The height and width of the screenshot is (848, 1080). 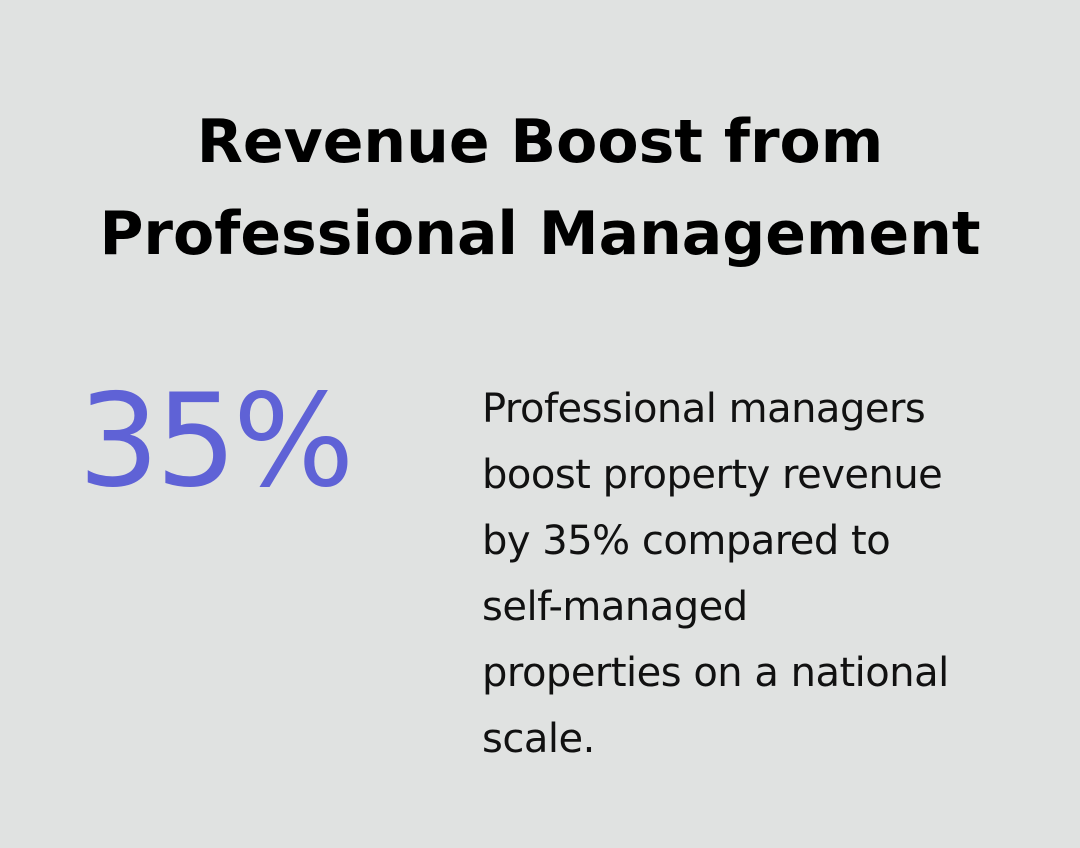 I want to click on description-line: by 35% compared to, so click(x=686, y=541).